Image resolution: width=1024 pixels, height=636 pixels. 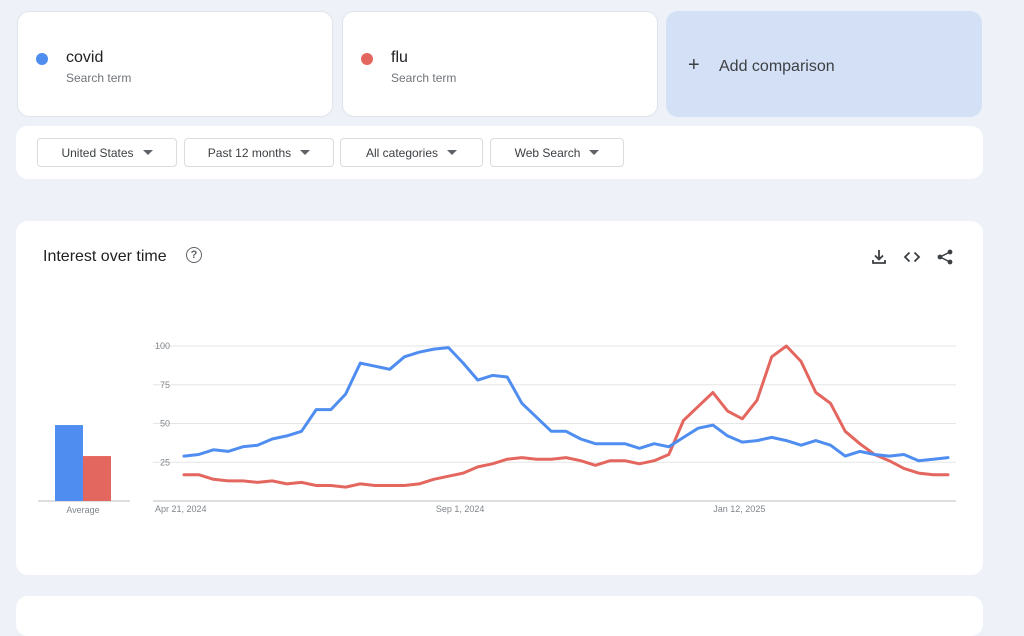 I want to click on average-label: Average, so click(x=82, y=510).